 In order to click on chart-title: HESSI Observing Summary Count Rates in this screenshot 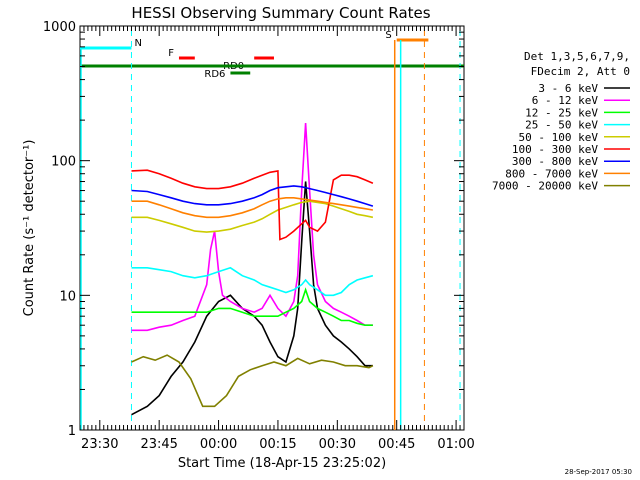, I will do `click(280, 13)`.